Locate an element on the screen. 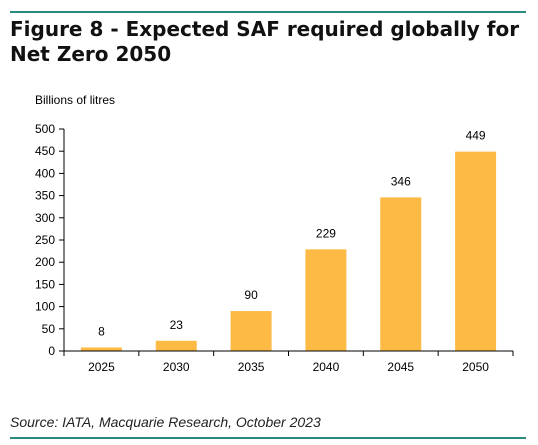 The width and height of the screenshot is (538, 445). data-label-2040: 229 is located at coordinates (326, 233).